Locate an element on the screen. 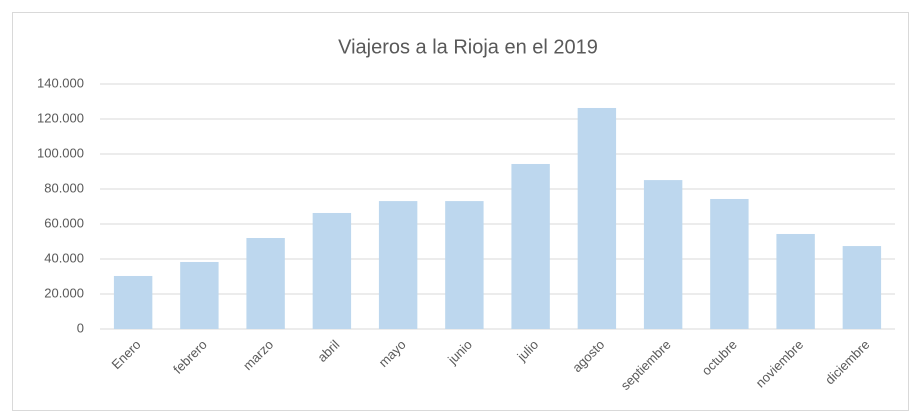 The height and width of the screenshot is (412, 910). y-tick-label: 20.000 is located at coordinates (64, 292).